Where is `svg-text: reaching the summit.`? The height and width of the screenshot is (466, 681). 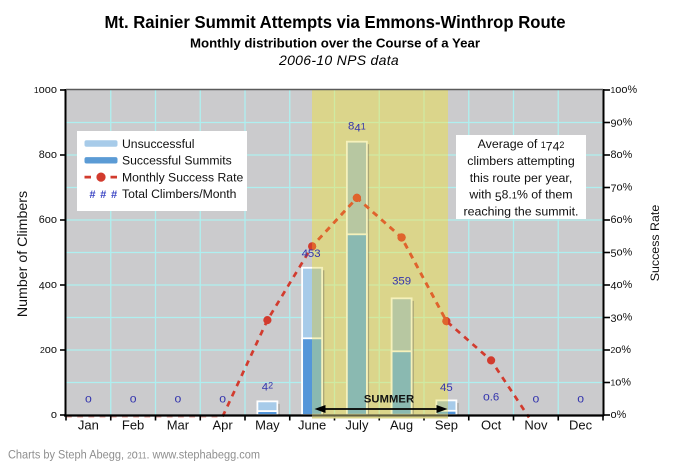 svg-text: reaching the summit. is located at coordinates (520, 211).